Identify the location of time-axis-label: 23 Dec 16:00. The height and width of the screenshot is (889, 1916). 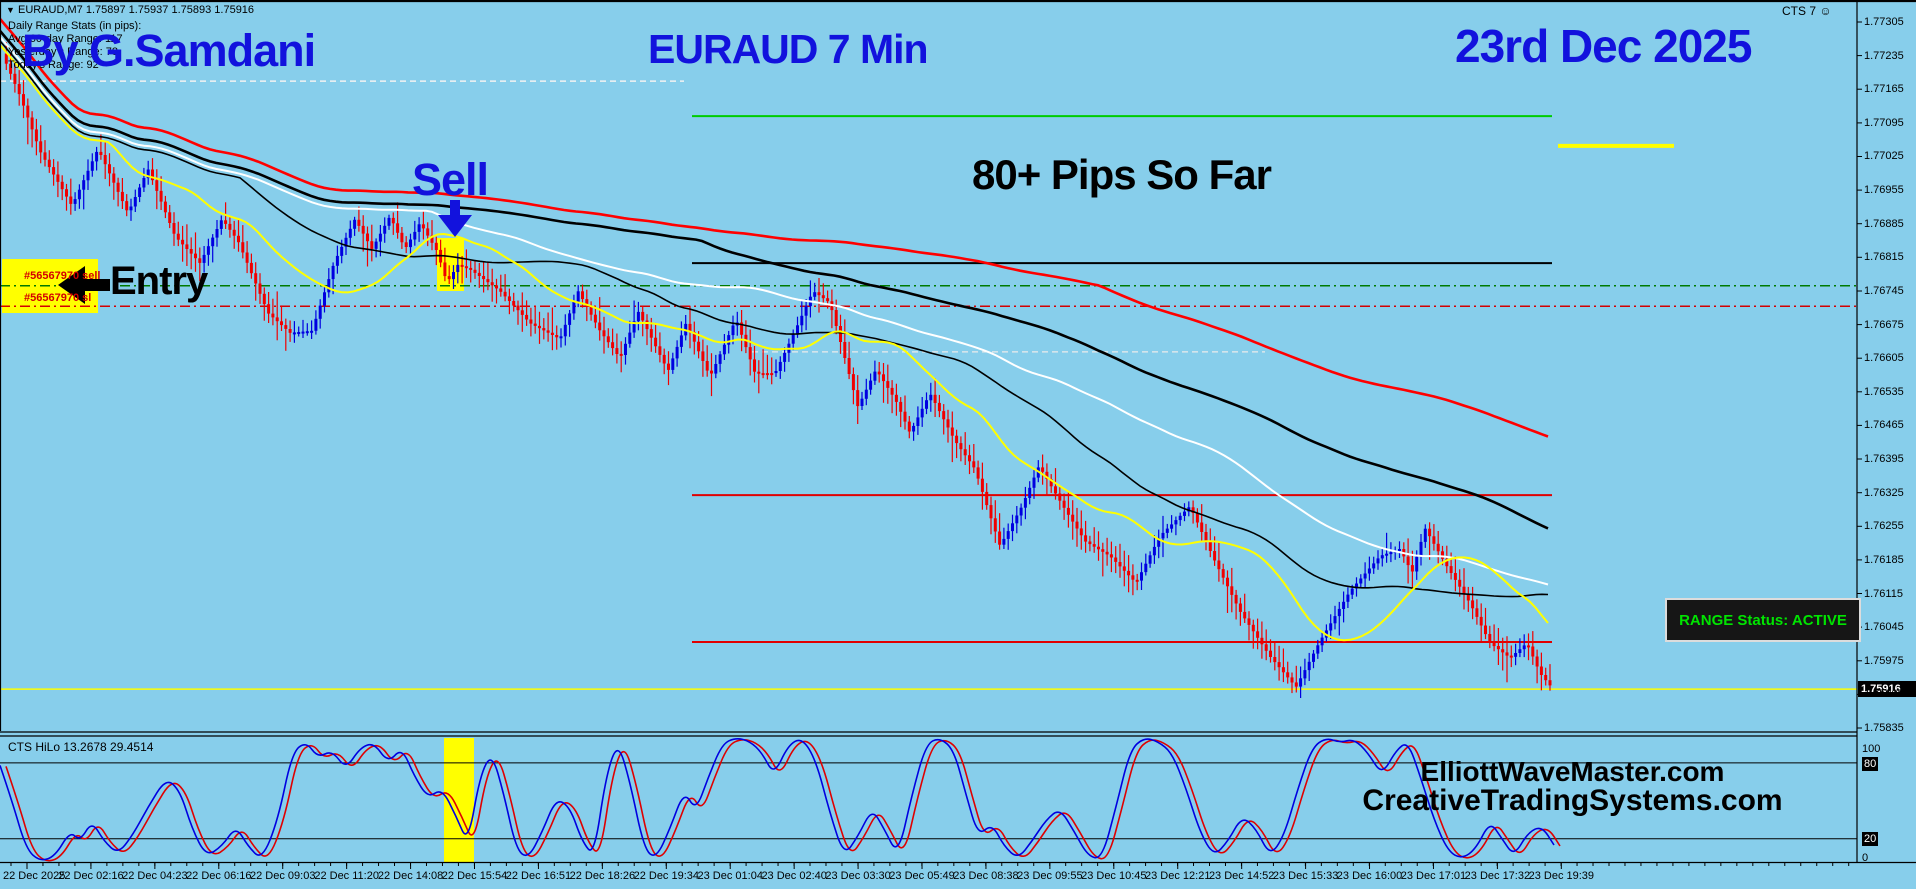
(1369, 876).